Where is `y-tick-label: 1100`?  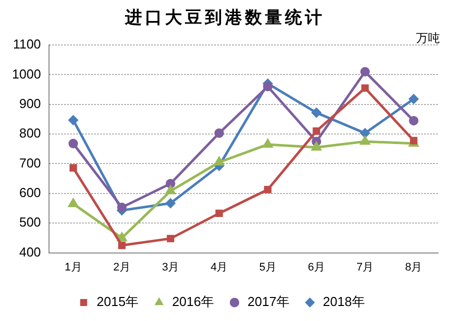 y-tick-label: 1100 is located at coordinates (26, 44).